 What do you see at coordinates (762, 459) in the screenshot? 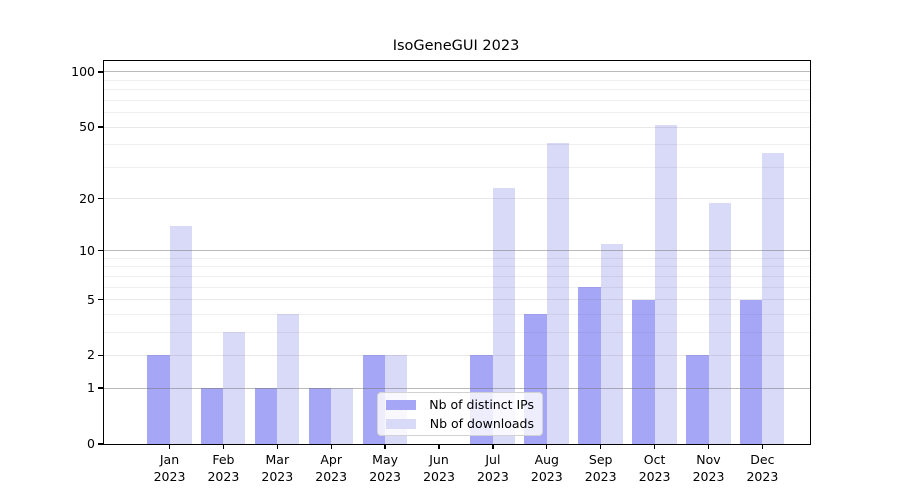
I see `month-name: Dec` at bounding box center [762, 459].